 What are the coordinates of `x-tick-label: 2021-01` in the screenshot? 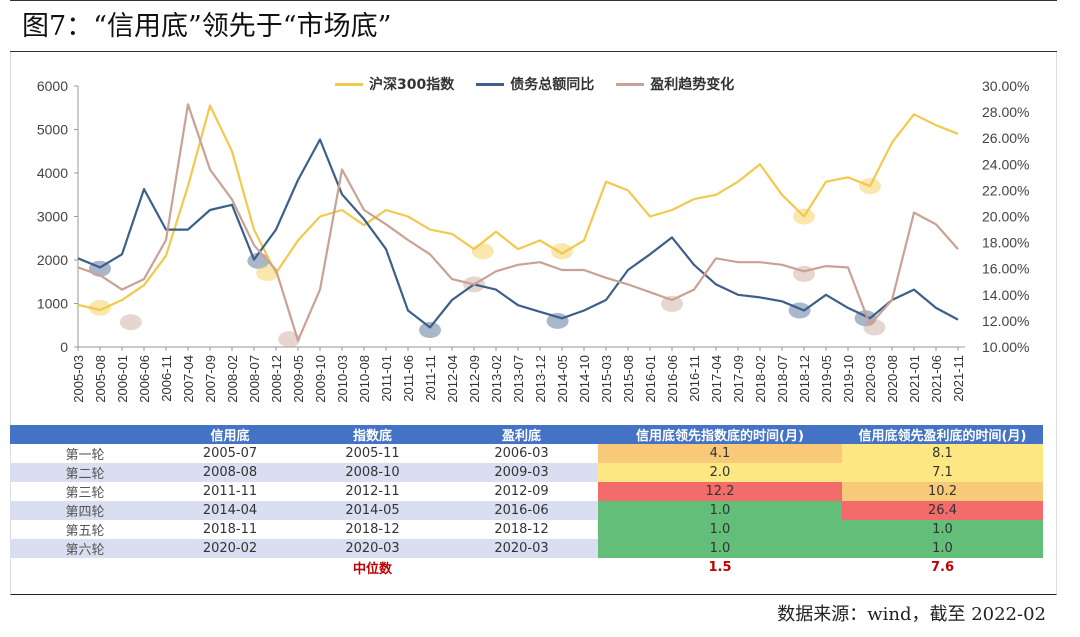 It's located at (914, 379).